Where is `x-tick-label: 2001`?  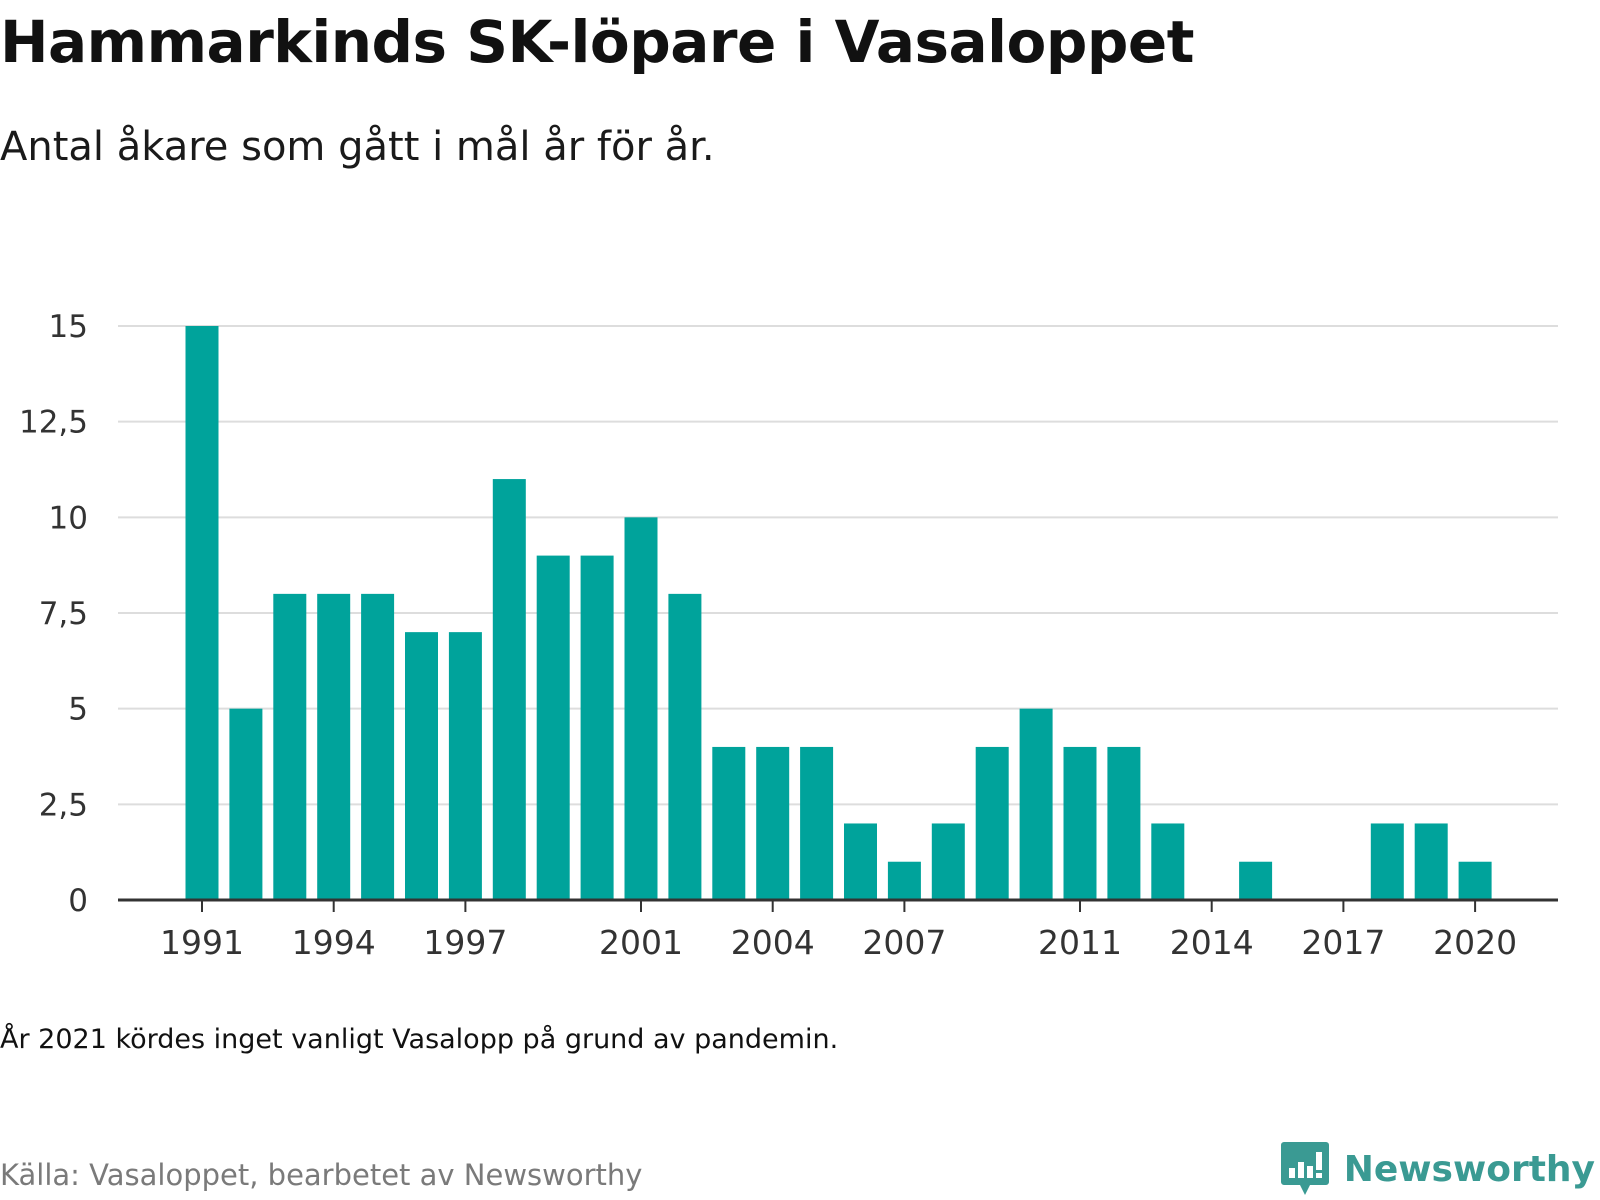 x-tick-label: 2001 is located at coordinates (641, 942).